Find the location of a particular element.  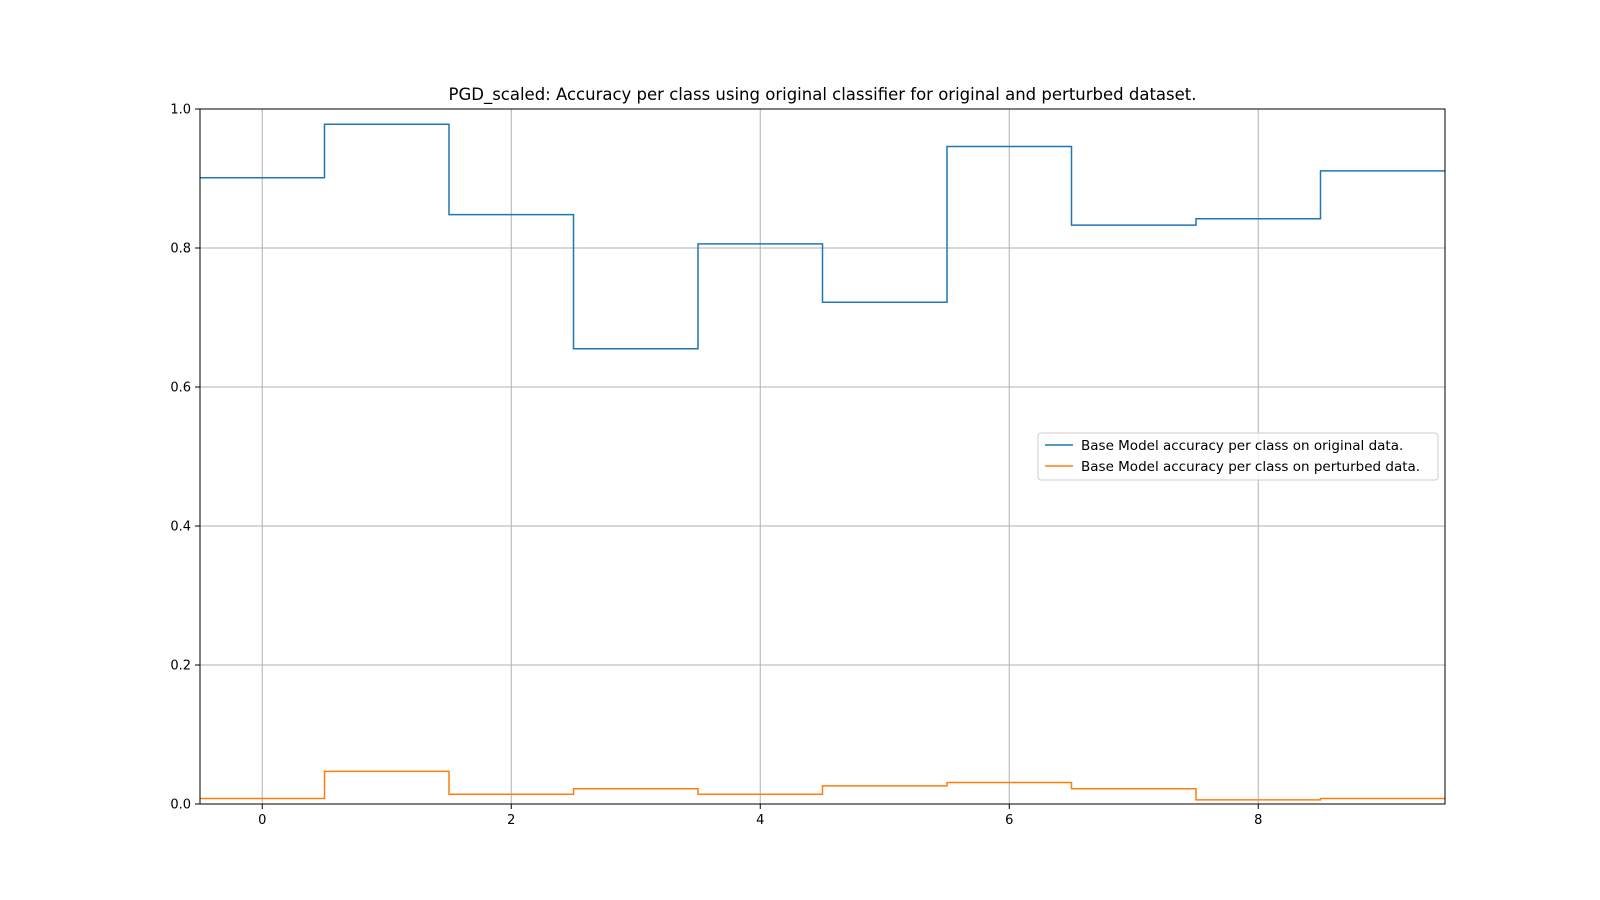

x-tick-label: 0 is located at coordinates (262, 820).